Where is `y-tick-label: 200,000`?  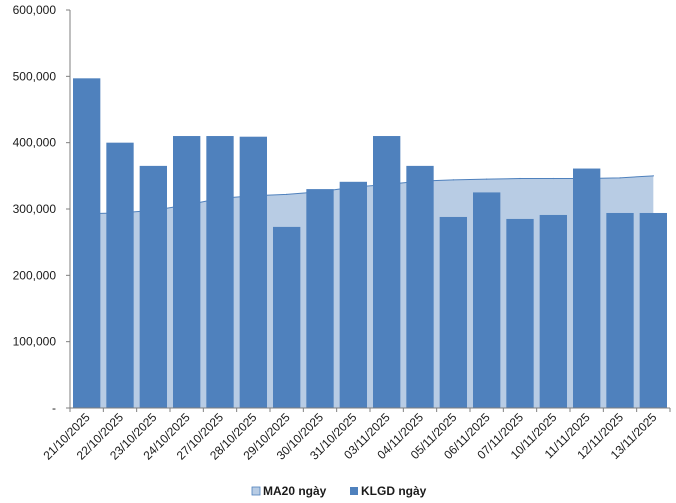
y-tick-label: 200,000 is located at coordinates (35, 275).